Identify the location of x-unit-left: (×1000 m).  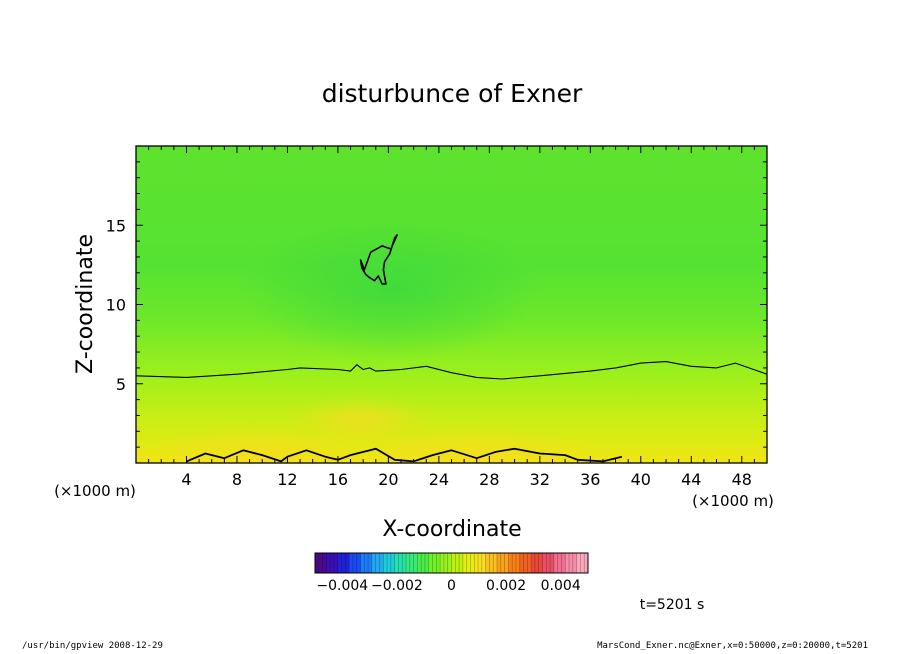
(95, 491).